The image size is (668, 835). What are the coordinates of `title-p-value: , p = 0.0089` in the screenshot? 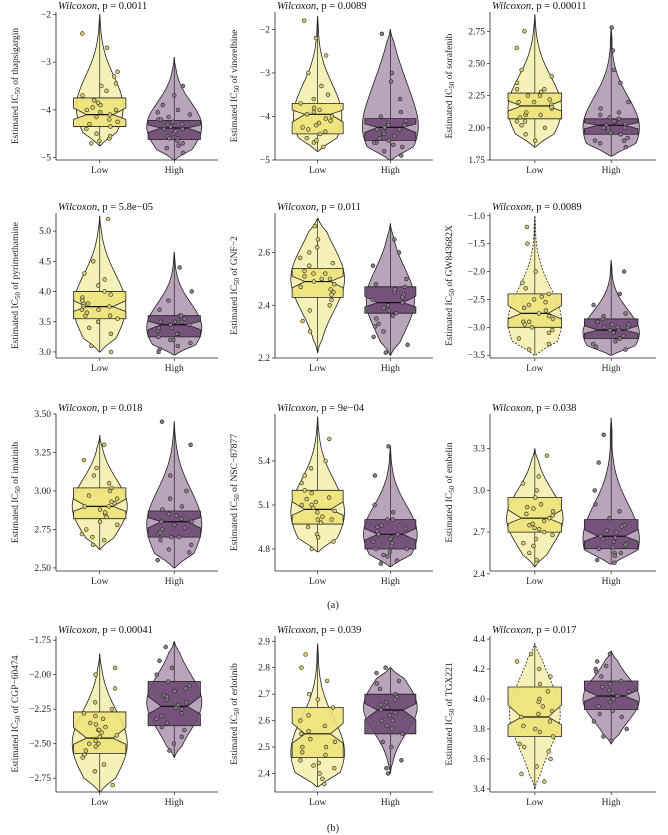 It's located at (341, 6).